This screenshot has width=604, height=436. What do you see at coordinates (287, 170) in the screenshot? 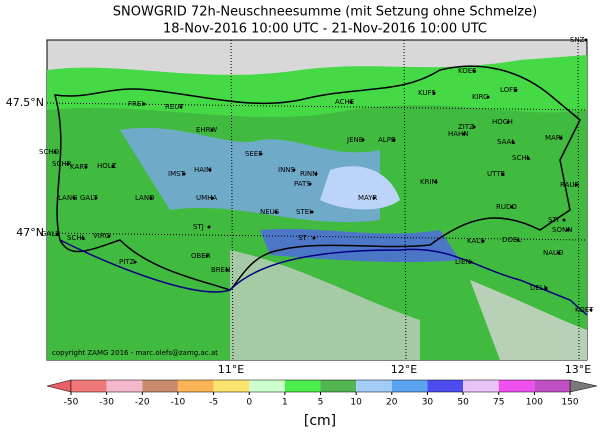
I see `station-label: INNS` at bounding box center [287, 170].